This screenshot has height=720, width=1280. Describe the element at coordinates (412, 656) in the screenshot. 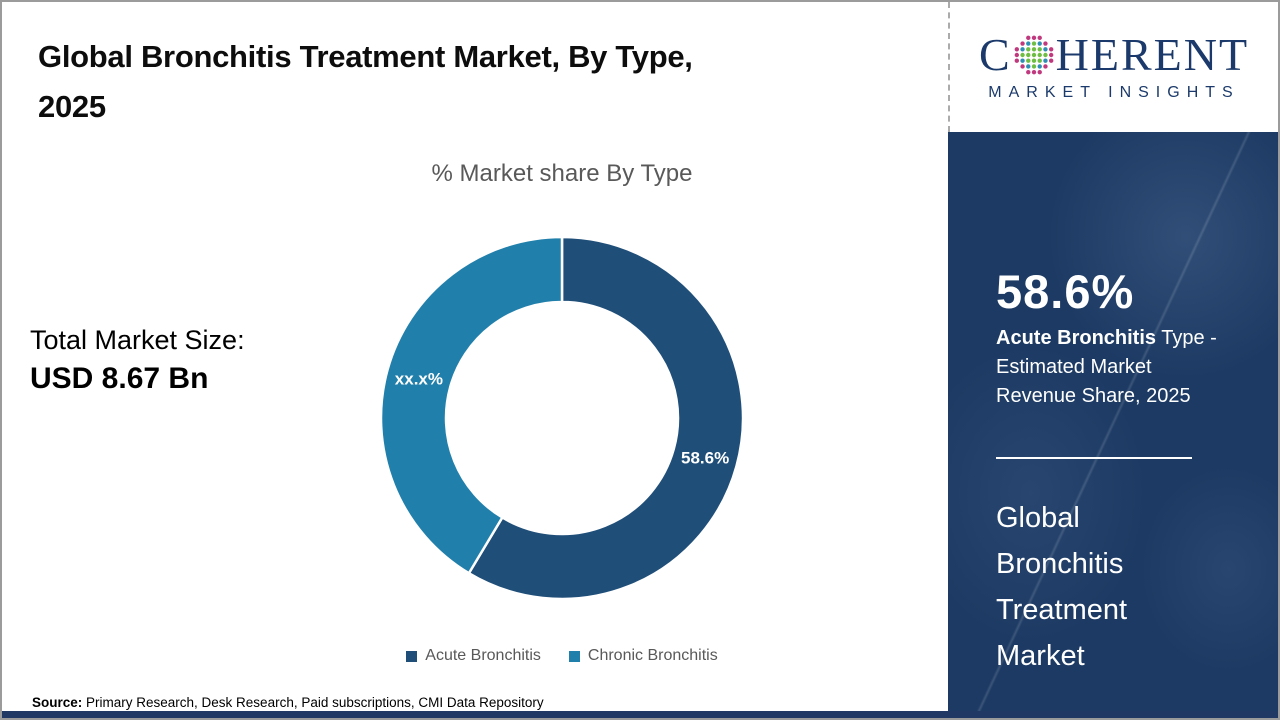

I see `legend-swatch-acute` at that location.